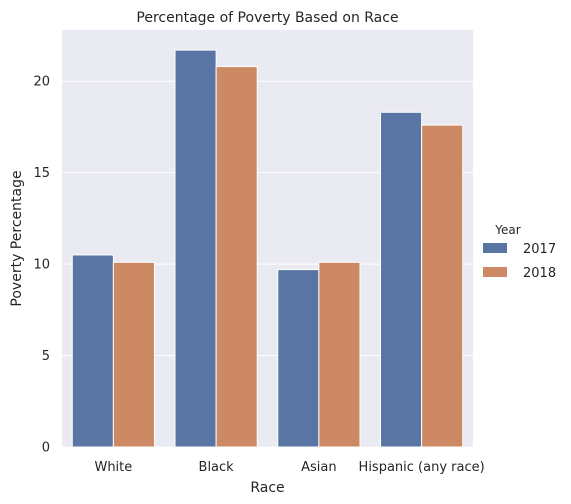 The height and width of the screenshot is (504, 571). Describe the element at coordinates (217, 467) in the screenshot. I see `x-tick-label: Black` at that location.